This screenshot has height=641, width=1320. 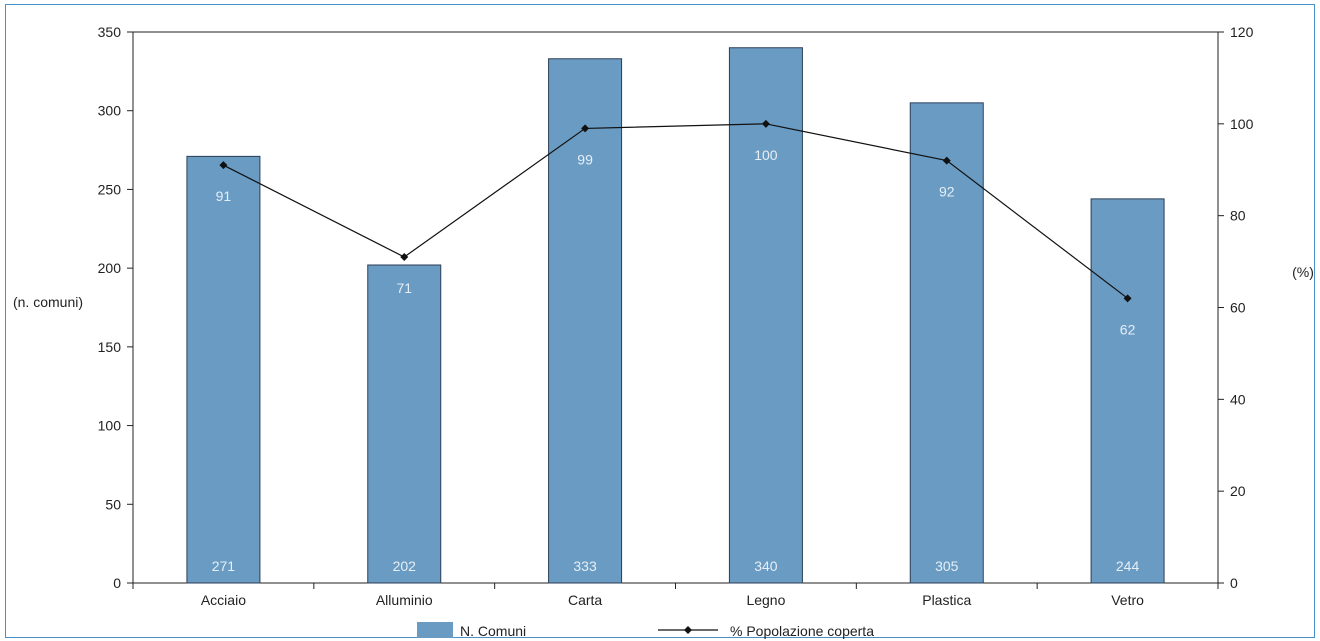 I want to click on x-tick-label: Vetro, so click(x=1127, y=600).